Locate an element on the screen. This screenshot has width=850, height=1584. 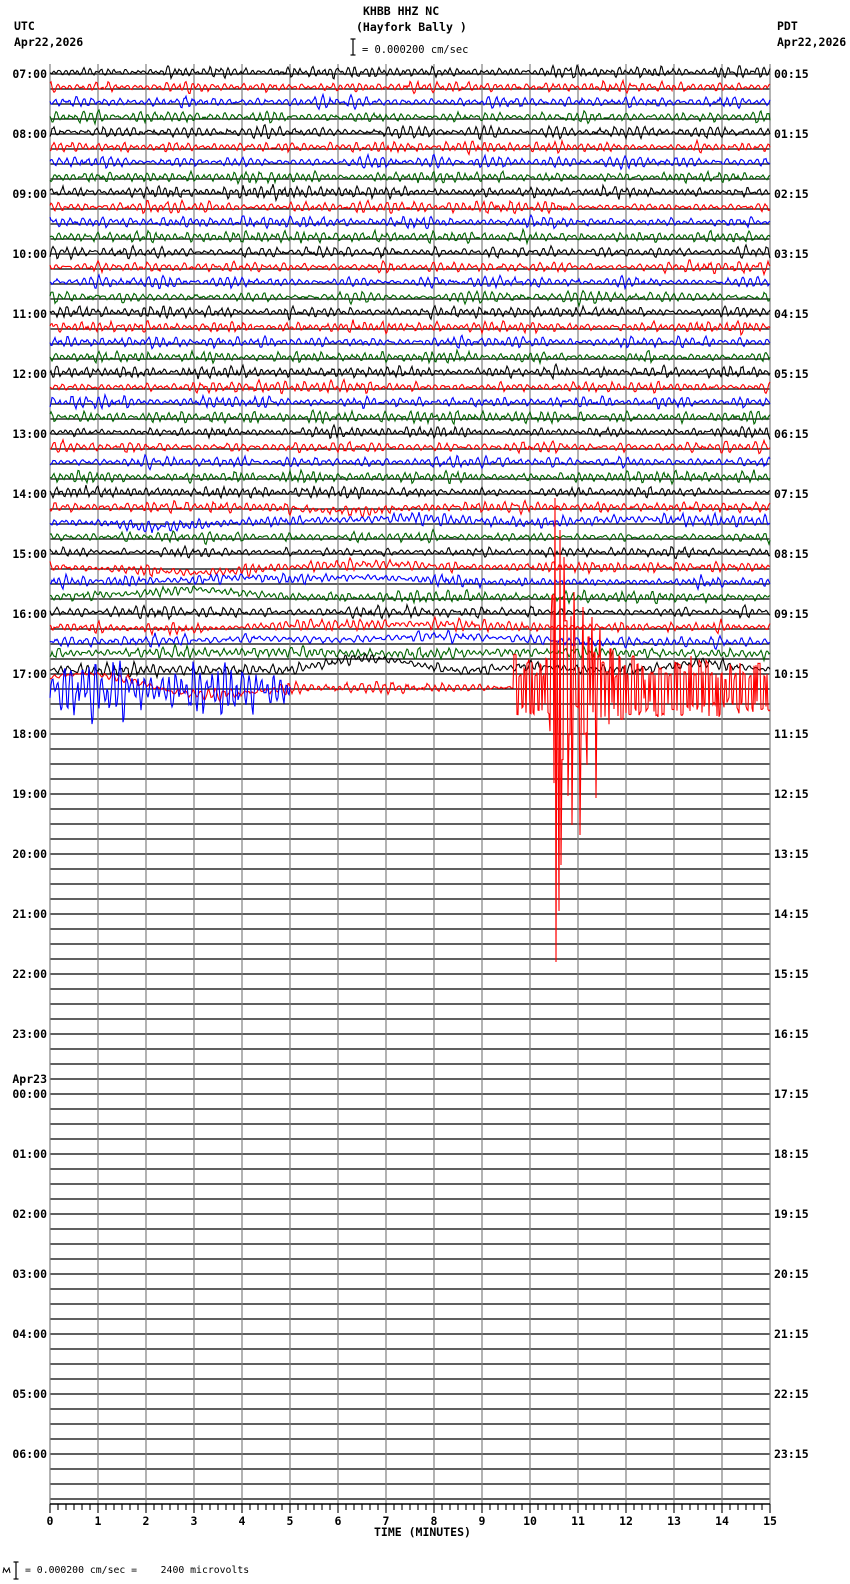
x-tick-label: 9 is located at coordinates (482, 1521).